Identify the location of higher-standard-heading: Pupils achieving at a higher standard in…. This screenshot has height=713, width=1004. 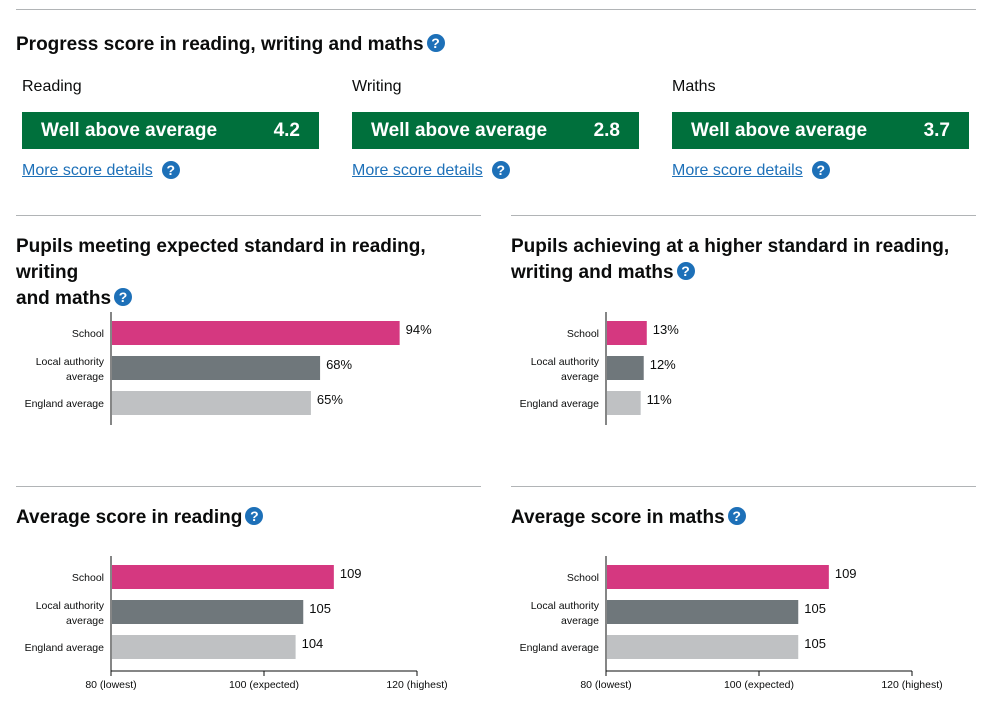
(746, 260).